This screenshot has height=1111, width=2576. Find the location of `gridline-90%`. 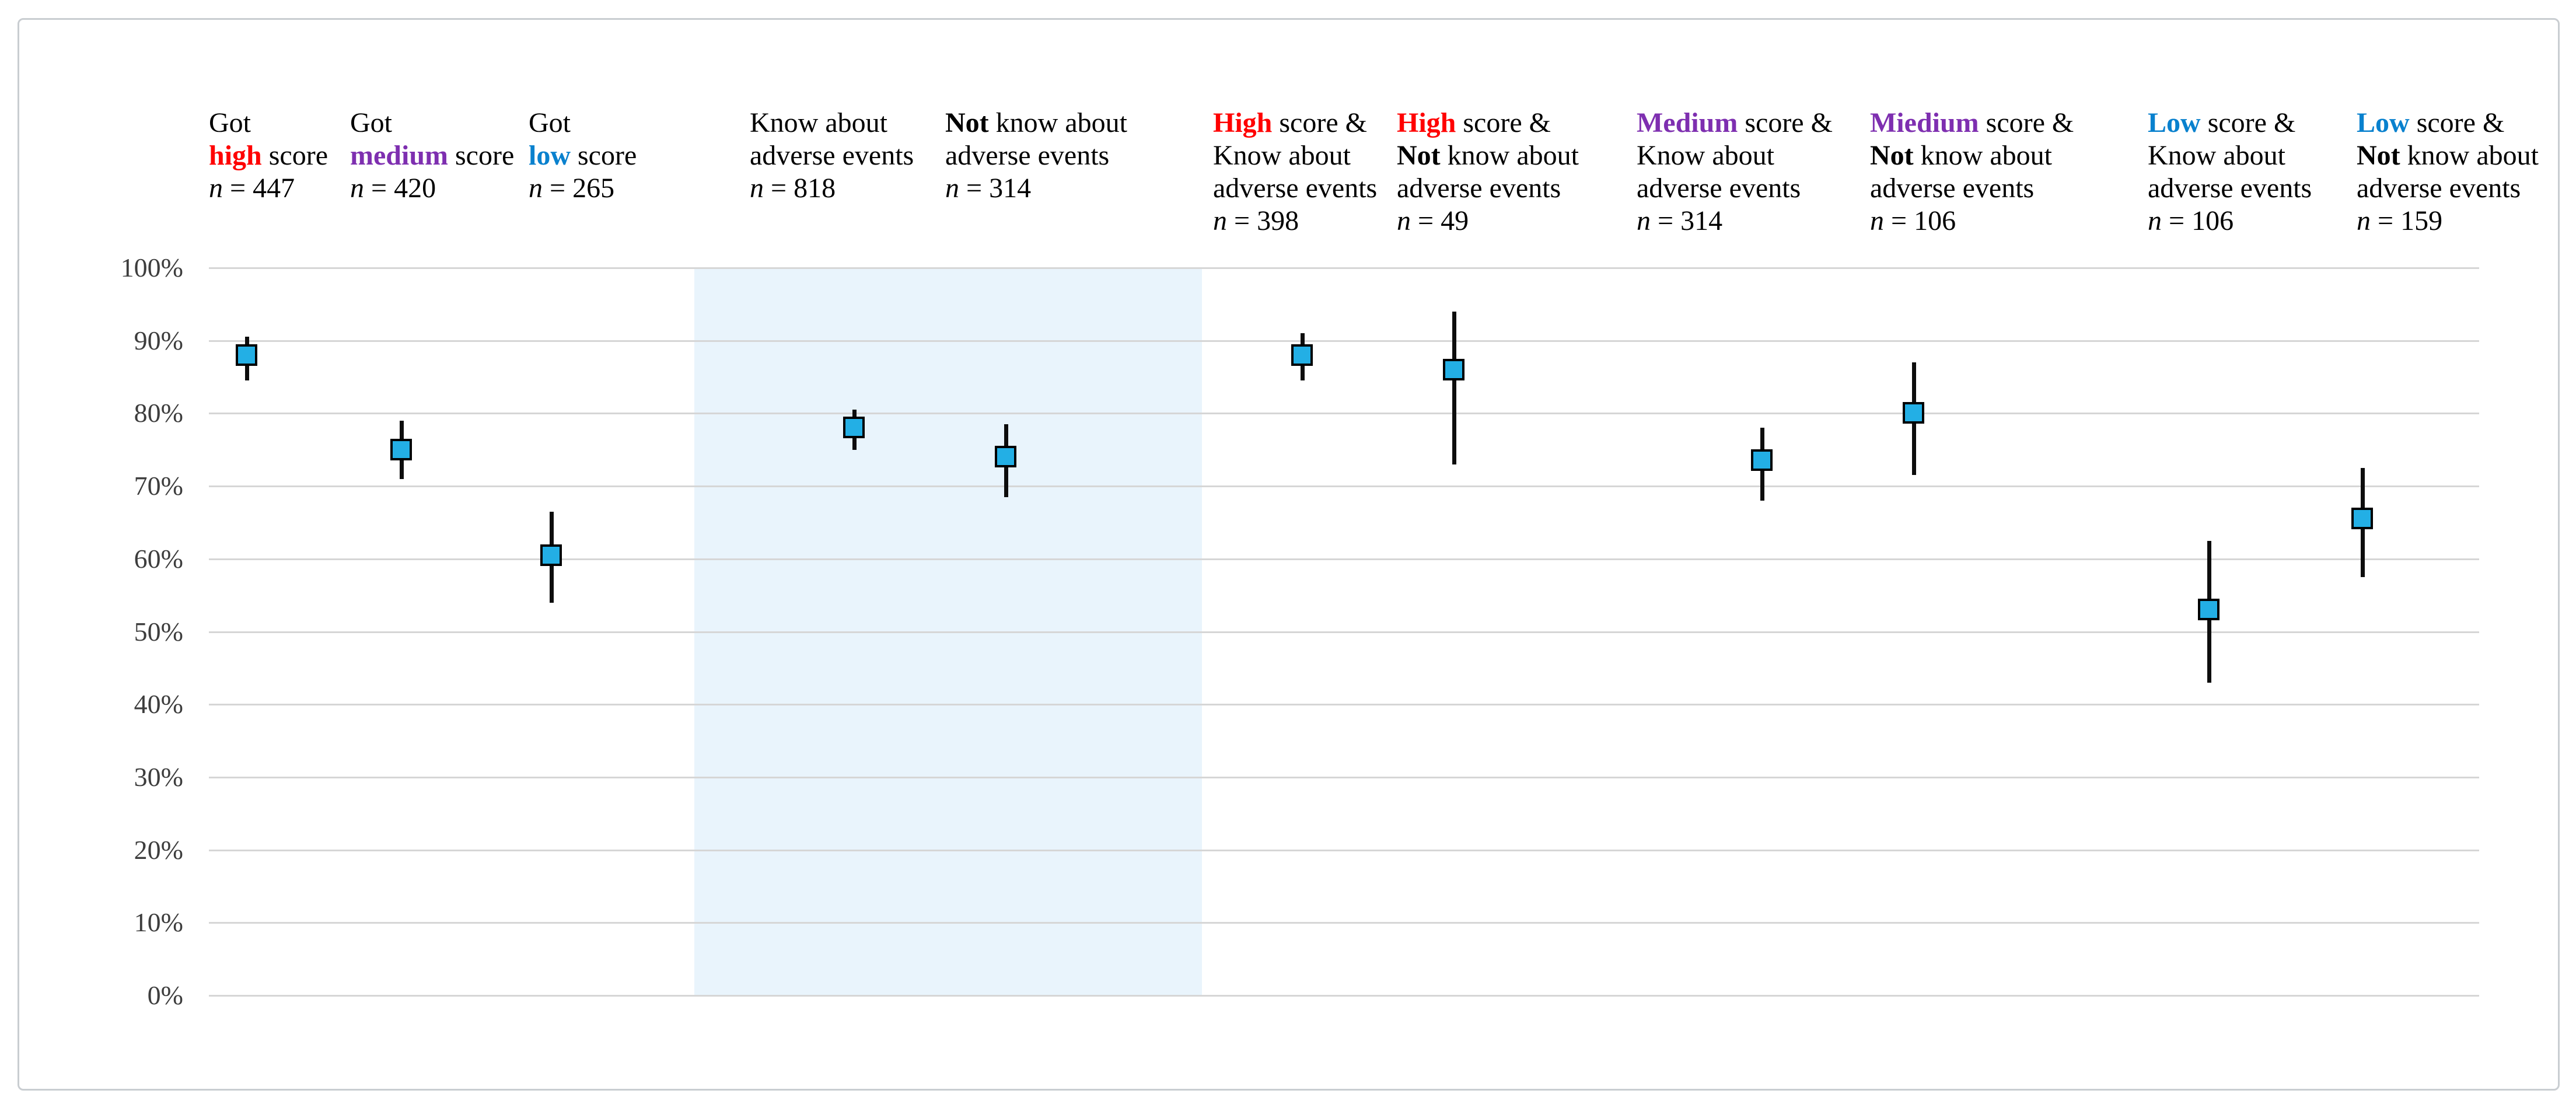

gridline-90% is located at coordinates (1344, 341).